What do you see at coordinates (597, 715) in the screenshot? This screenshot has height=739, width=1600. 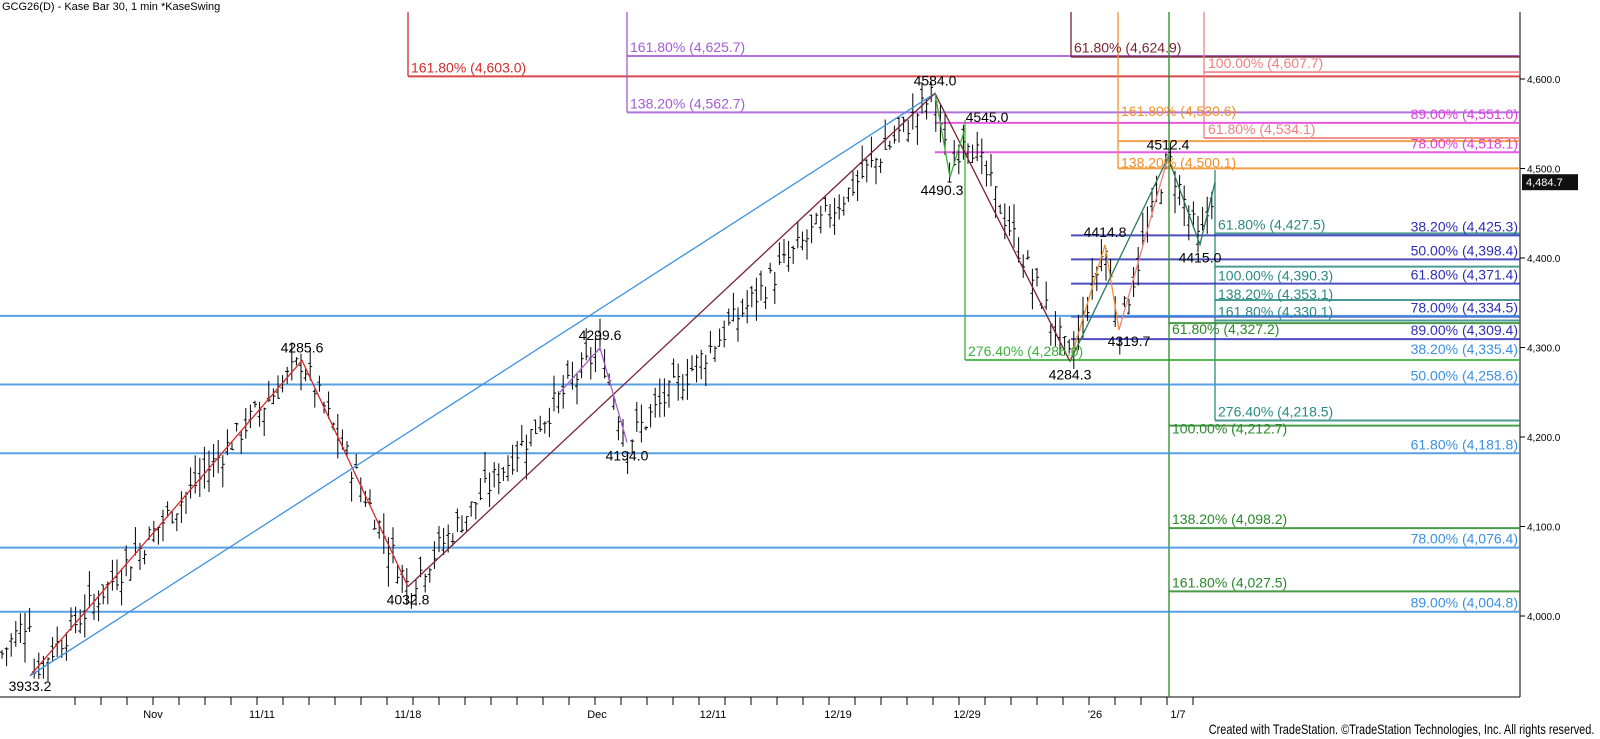 I see `x-tick-label: Dec` at bounding box center [597, 715].